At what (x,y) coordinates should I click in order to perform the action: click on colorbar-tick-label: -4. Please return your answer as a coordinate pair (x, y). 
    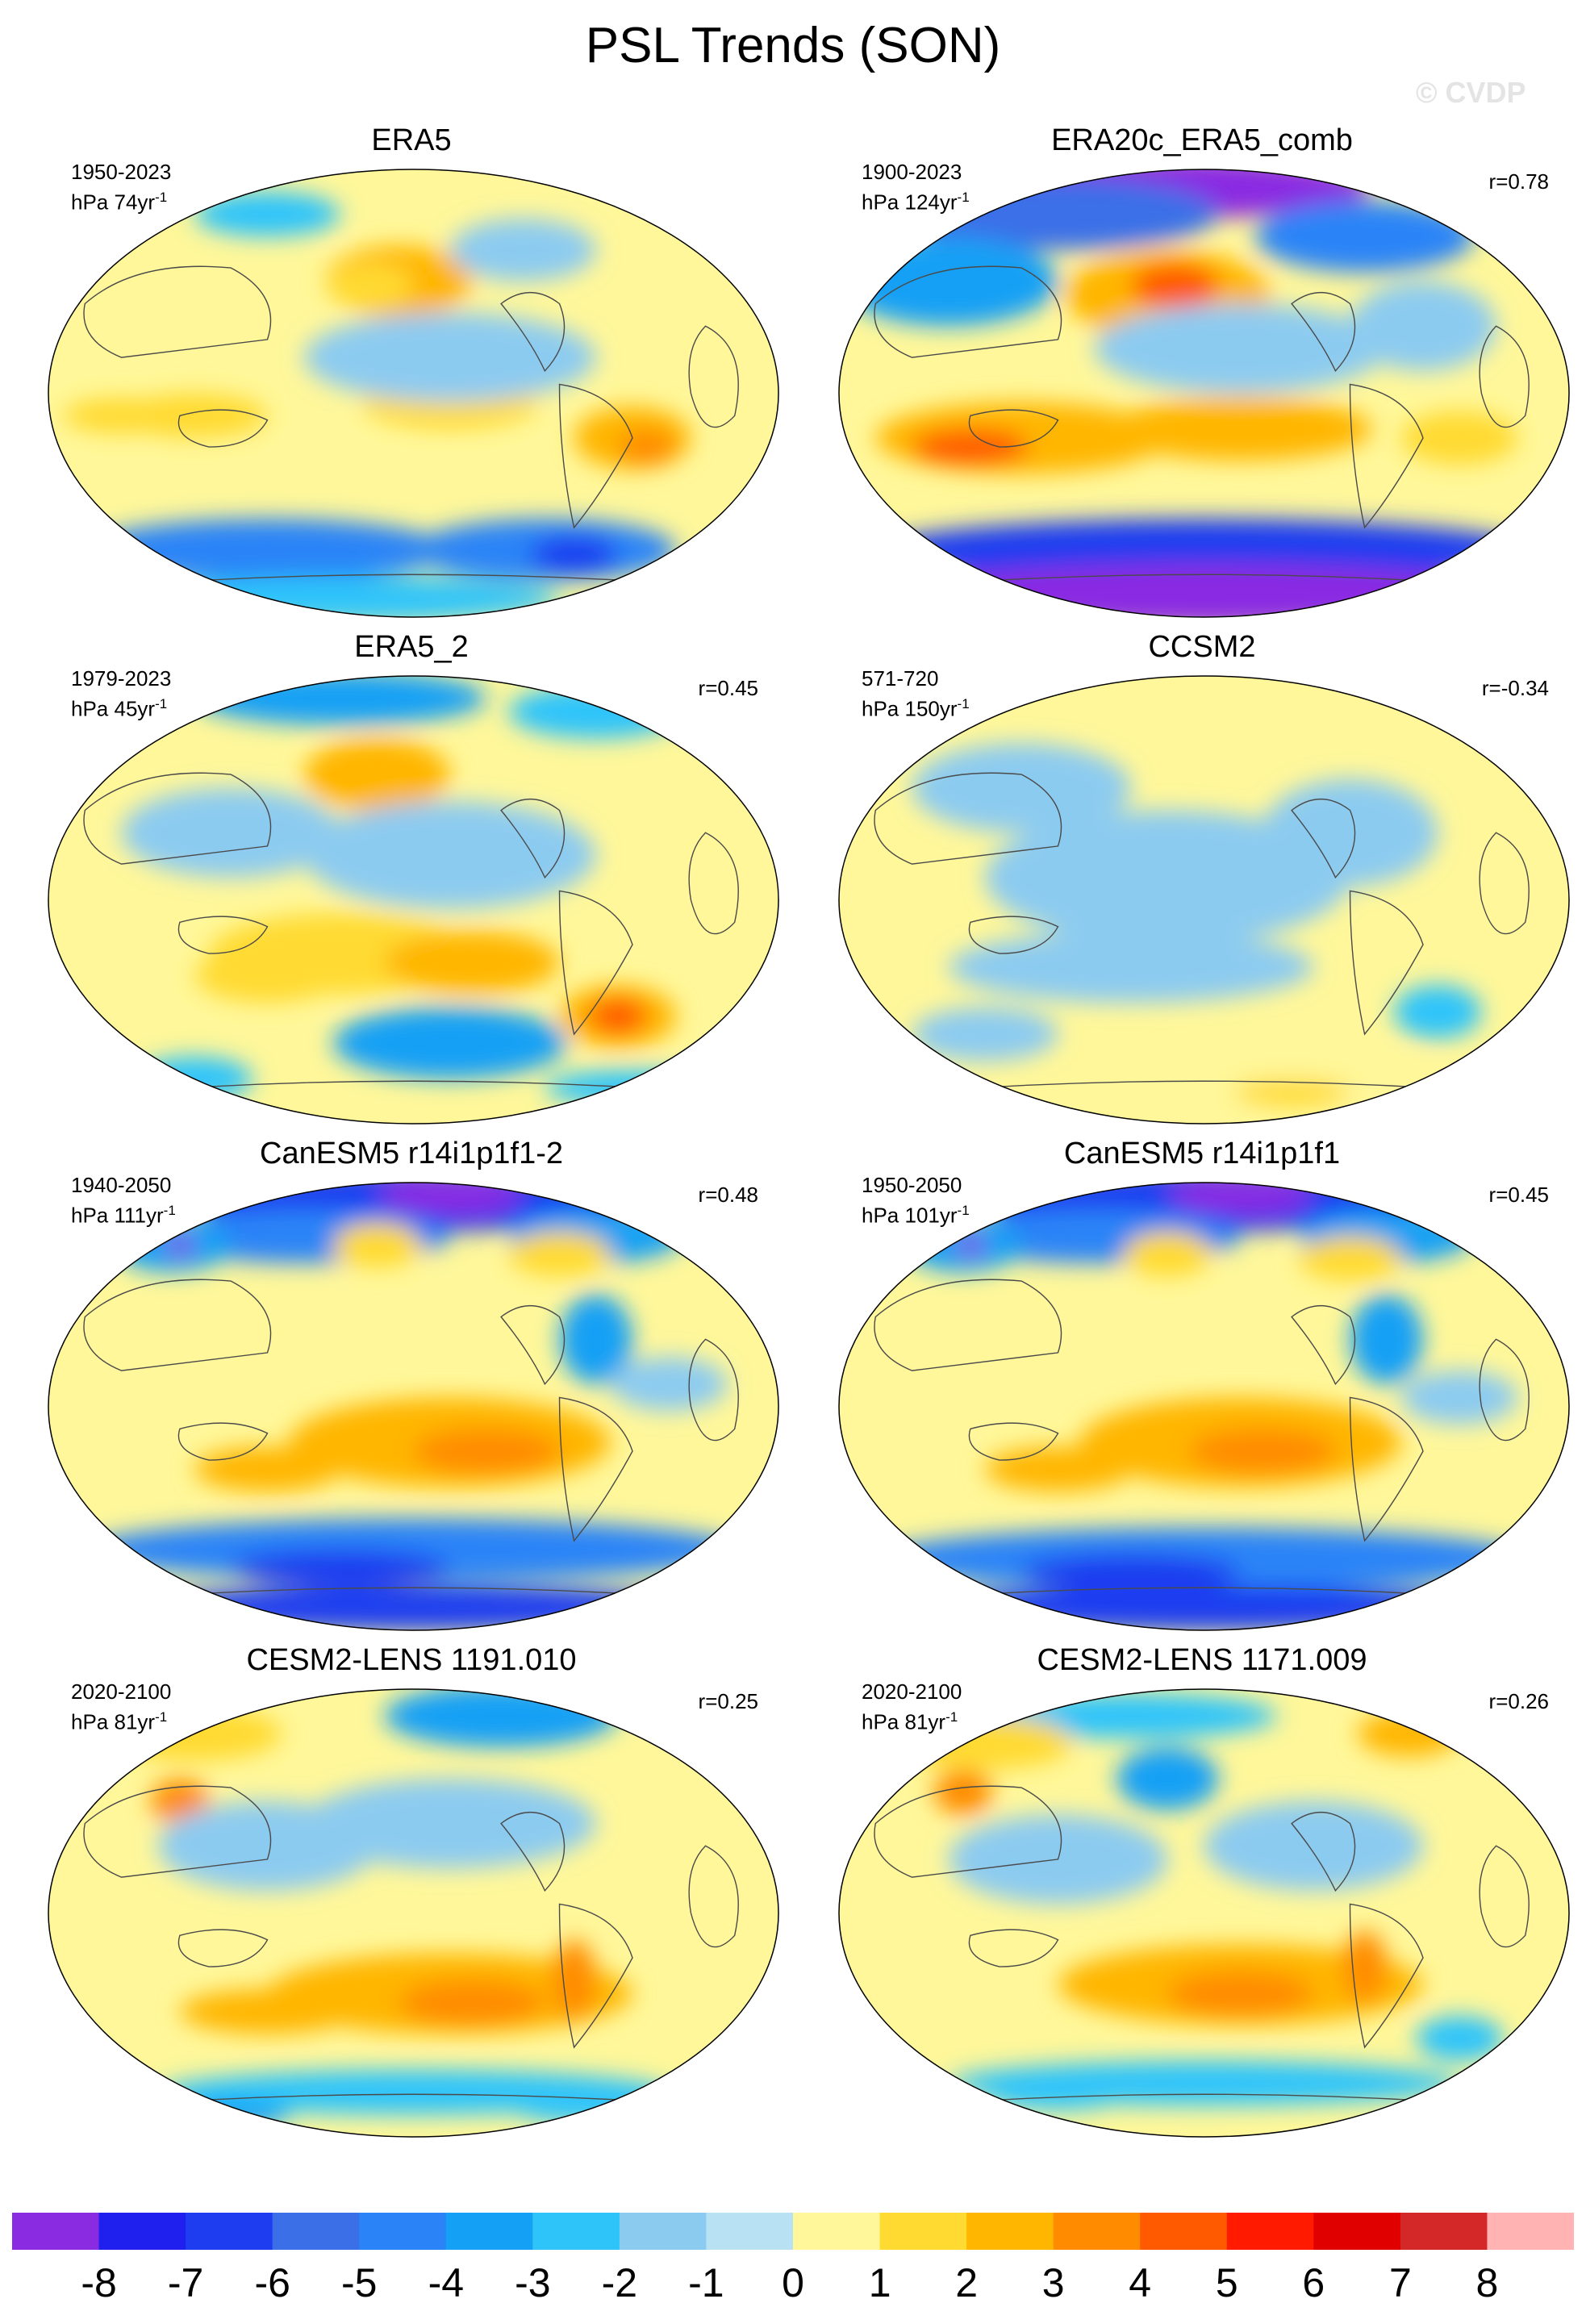
    Looking at the image, I should click on (447, 2282).